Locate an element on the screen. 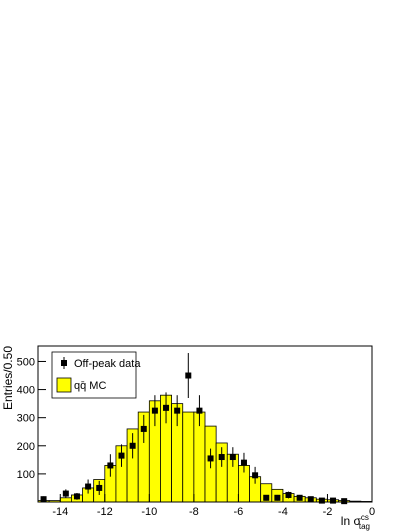 This screenshot has width=411, height=532. x-axis-label: ln σcs tag is located at coordinates (355, 522).